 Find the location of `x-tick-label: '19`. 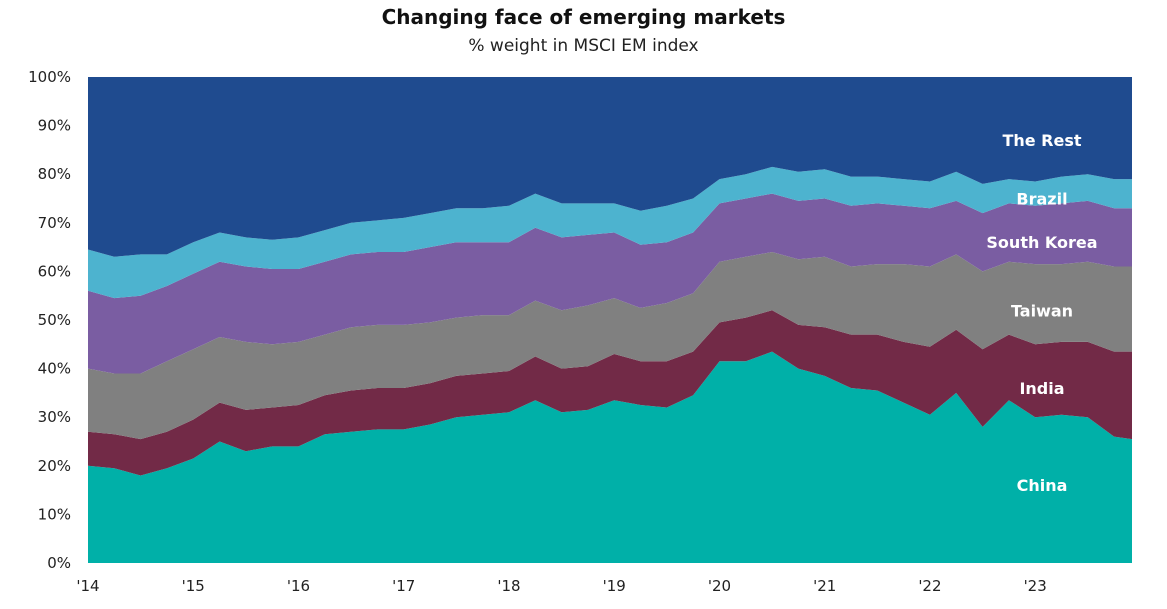

x-tick-label: '19 is located at coordinates (614, 586).